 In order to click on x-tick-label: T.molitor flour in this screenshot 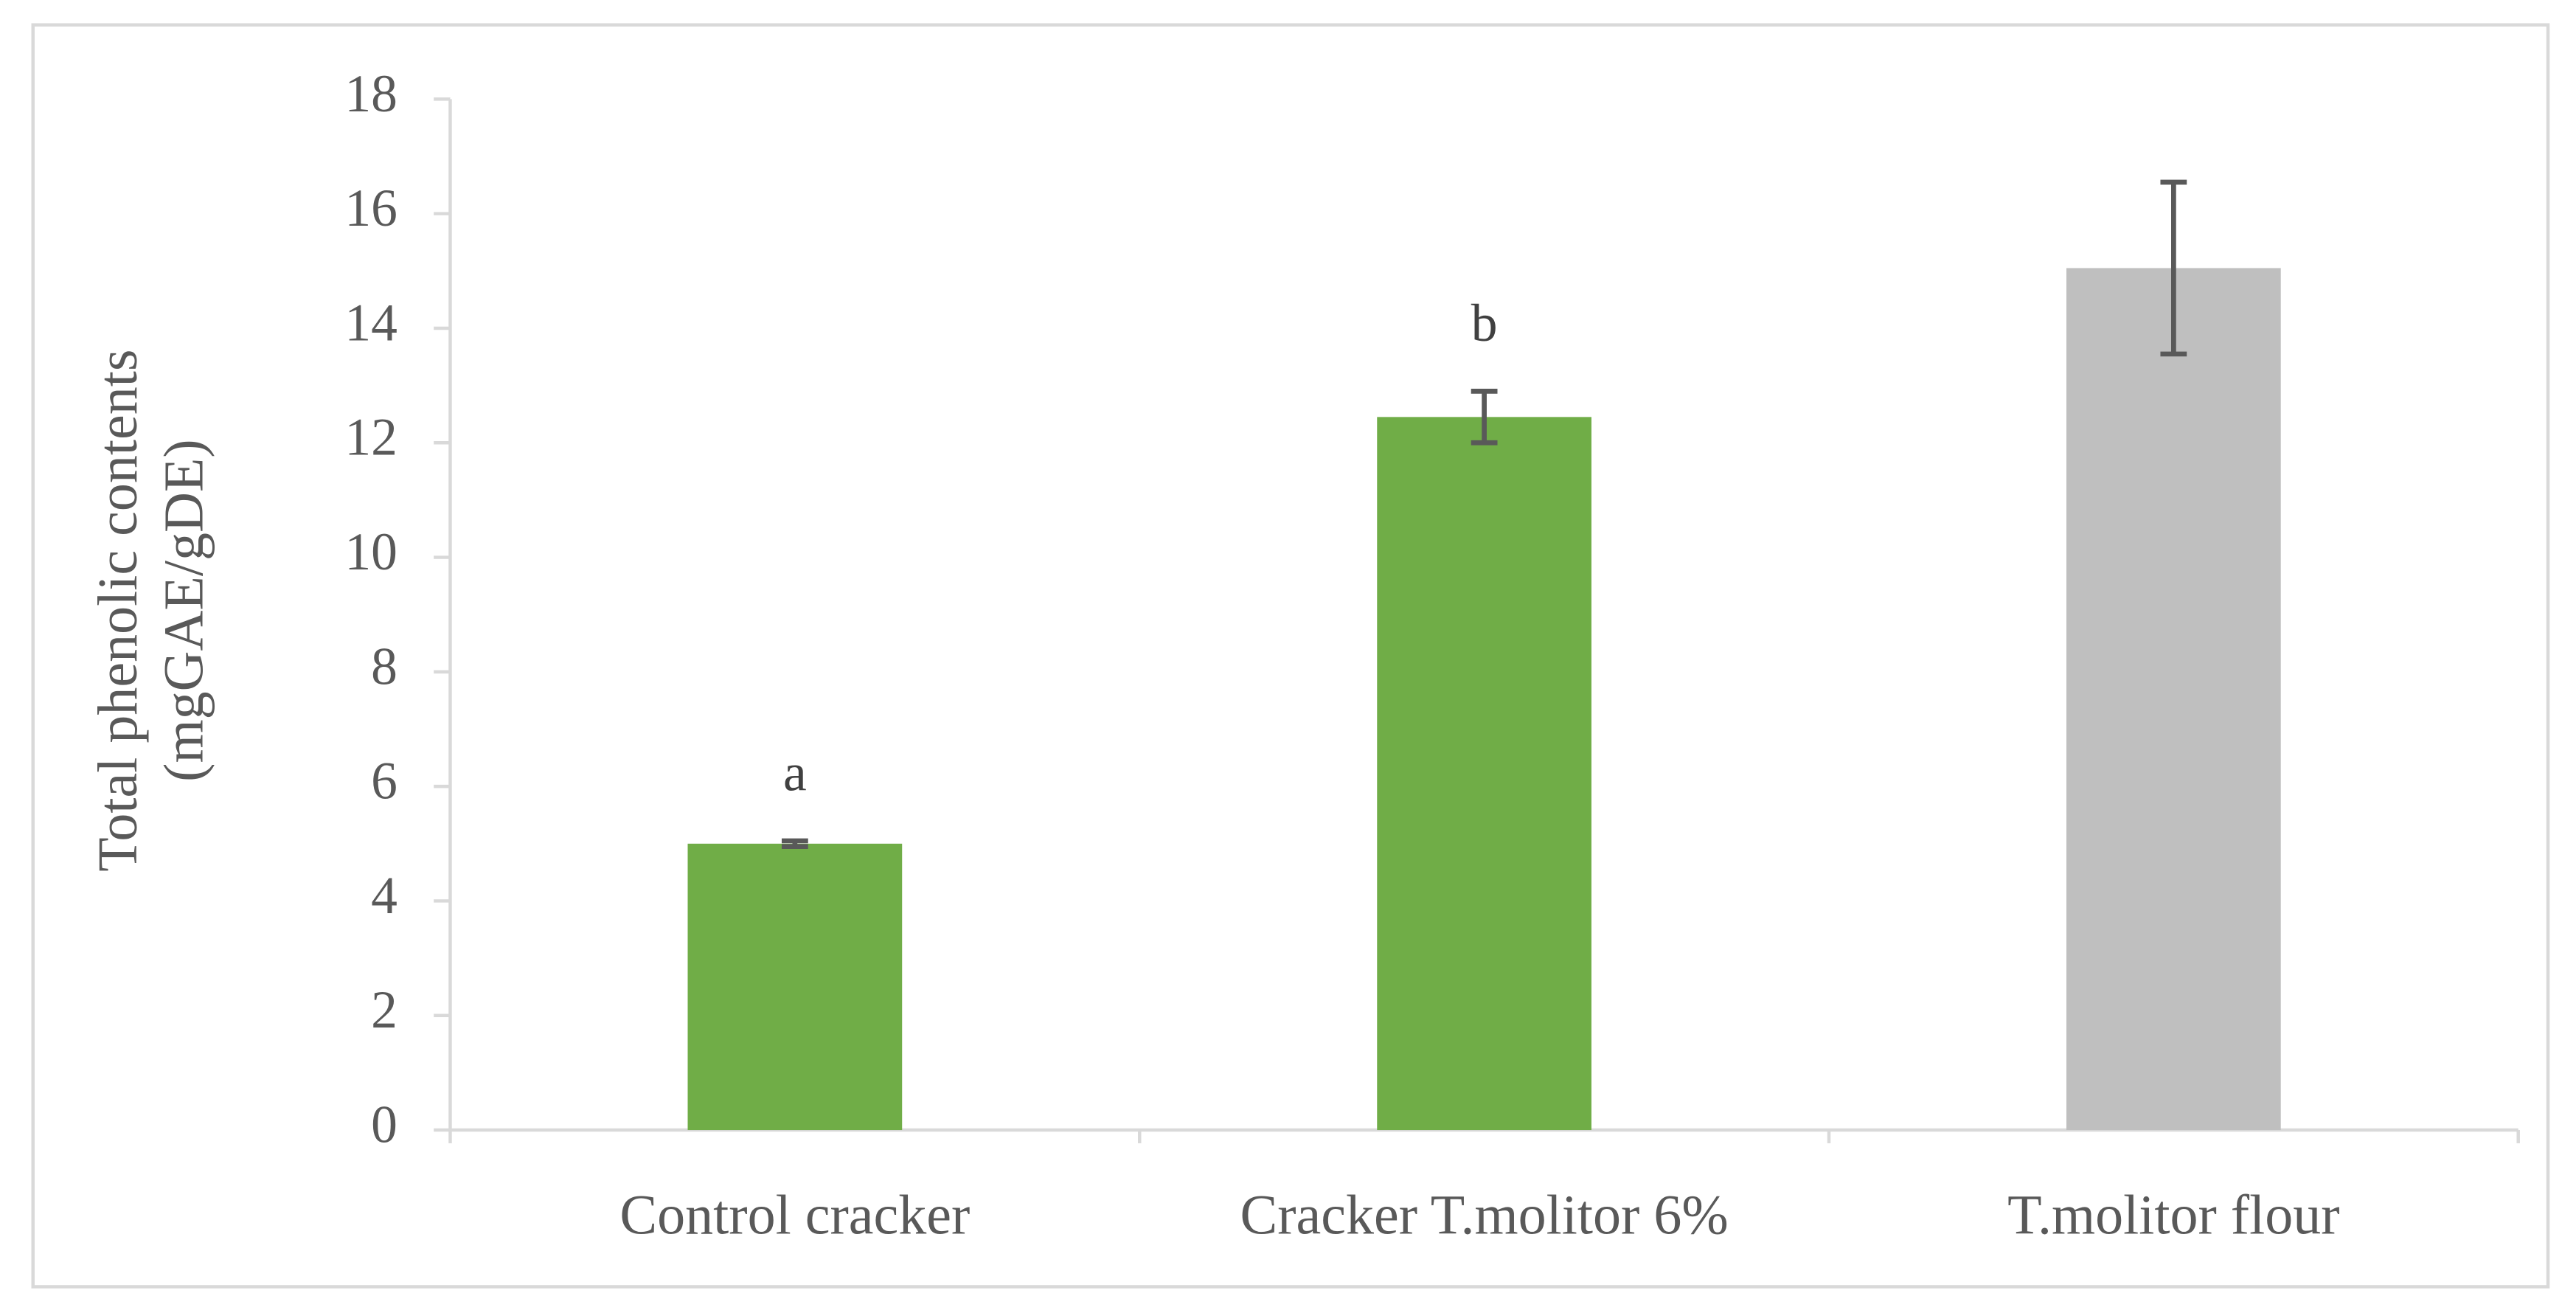, I will do `click(2173, 1215)`.